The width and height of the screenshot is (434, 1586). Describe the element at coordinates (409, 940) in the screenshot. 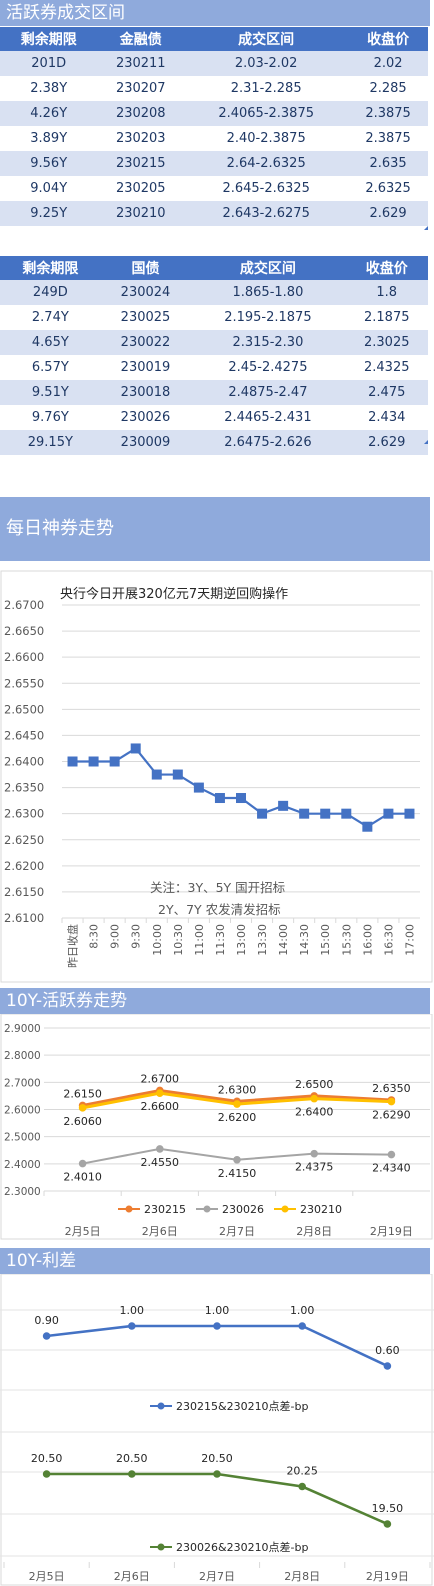

I see `x-tick-label: 17:00` at that location.